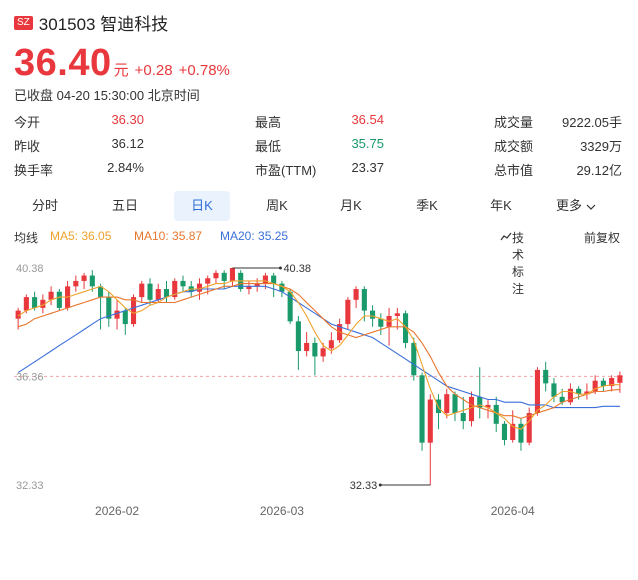  Describe the element at coordinates (117, 511) in the screenshot. I see `x-tick-label: 2026-02` at that location.